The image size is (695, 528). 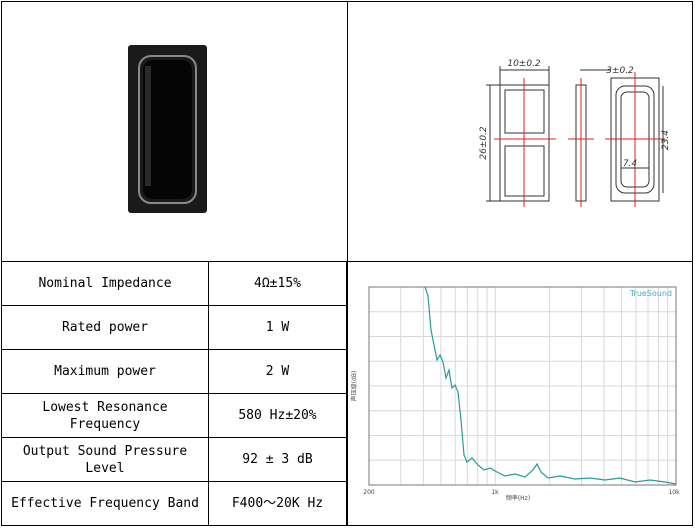 I want to click on spec-name: Rated power, so click(x=105, y=327).